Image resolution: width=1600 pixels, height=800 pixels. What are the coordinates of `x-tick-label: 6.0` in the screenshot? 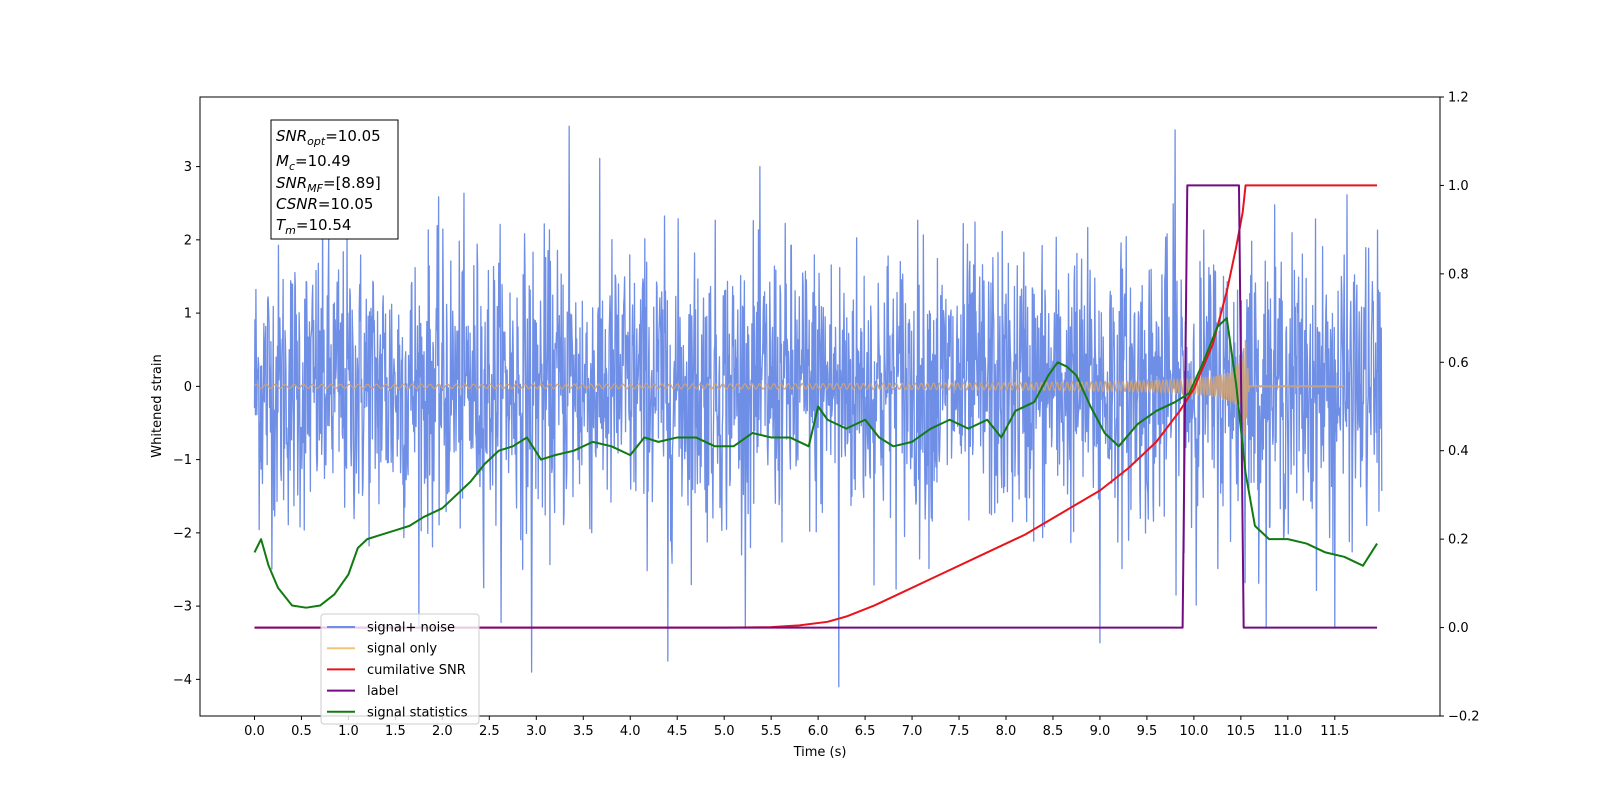 It's located at (818, 731).